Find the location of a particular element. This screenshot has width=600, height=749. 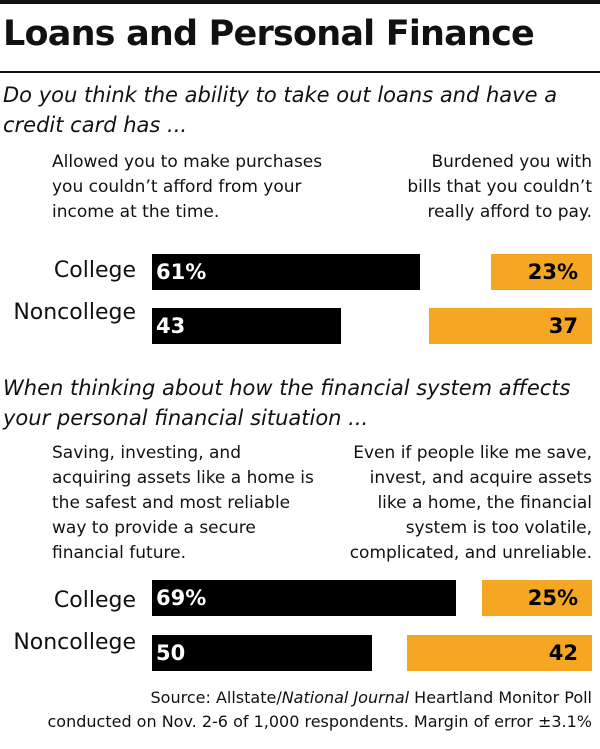

data-label: 61% is located at coordinates (181, 272).